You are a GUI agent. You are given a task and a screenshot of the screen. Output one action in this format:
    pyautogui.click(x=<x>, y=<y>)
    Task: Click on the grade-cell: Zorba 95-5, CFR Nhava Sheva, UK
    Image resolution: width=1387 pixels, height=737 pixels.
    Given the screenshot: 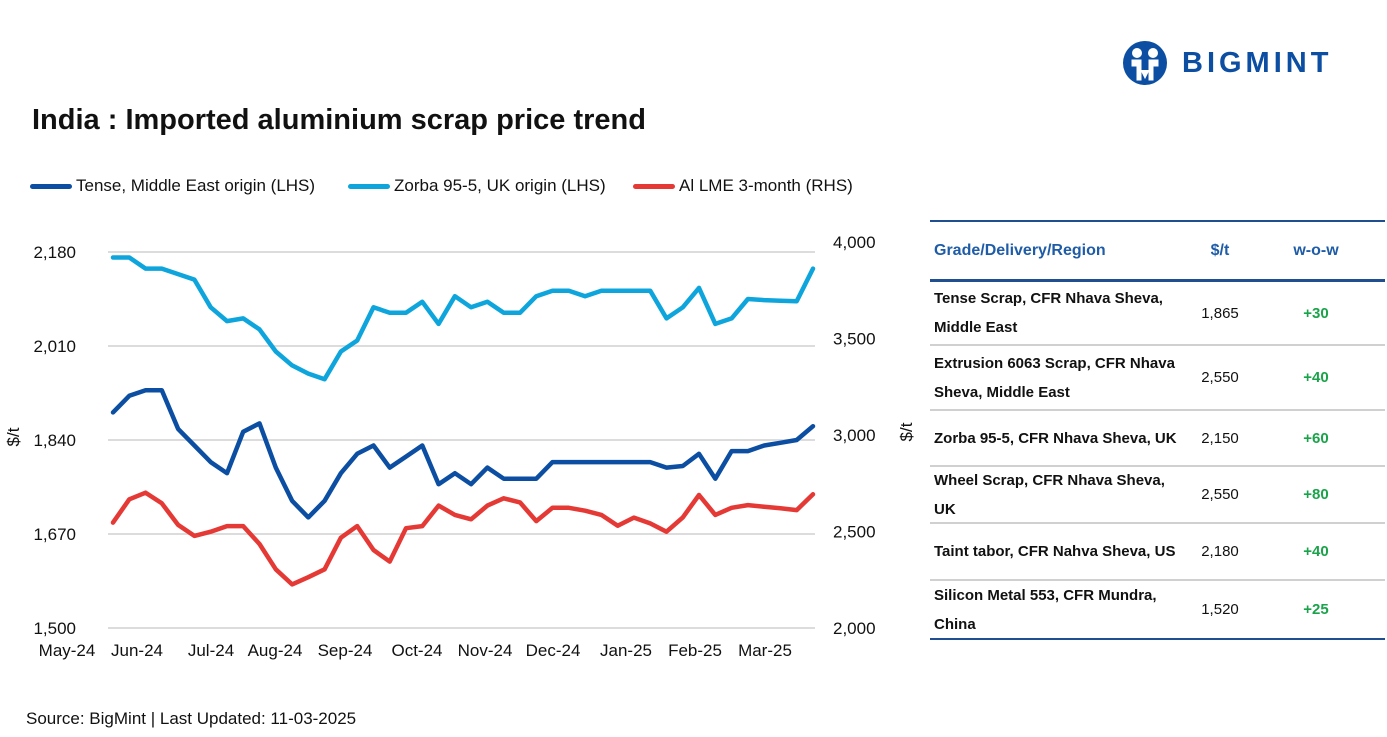 What is the action you would take?
    pyautogui.click(x=1055, y=438)
    